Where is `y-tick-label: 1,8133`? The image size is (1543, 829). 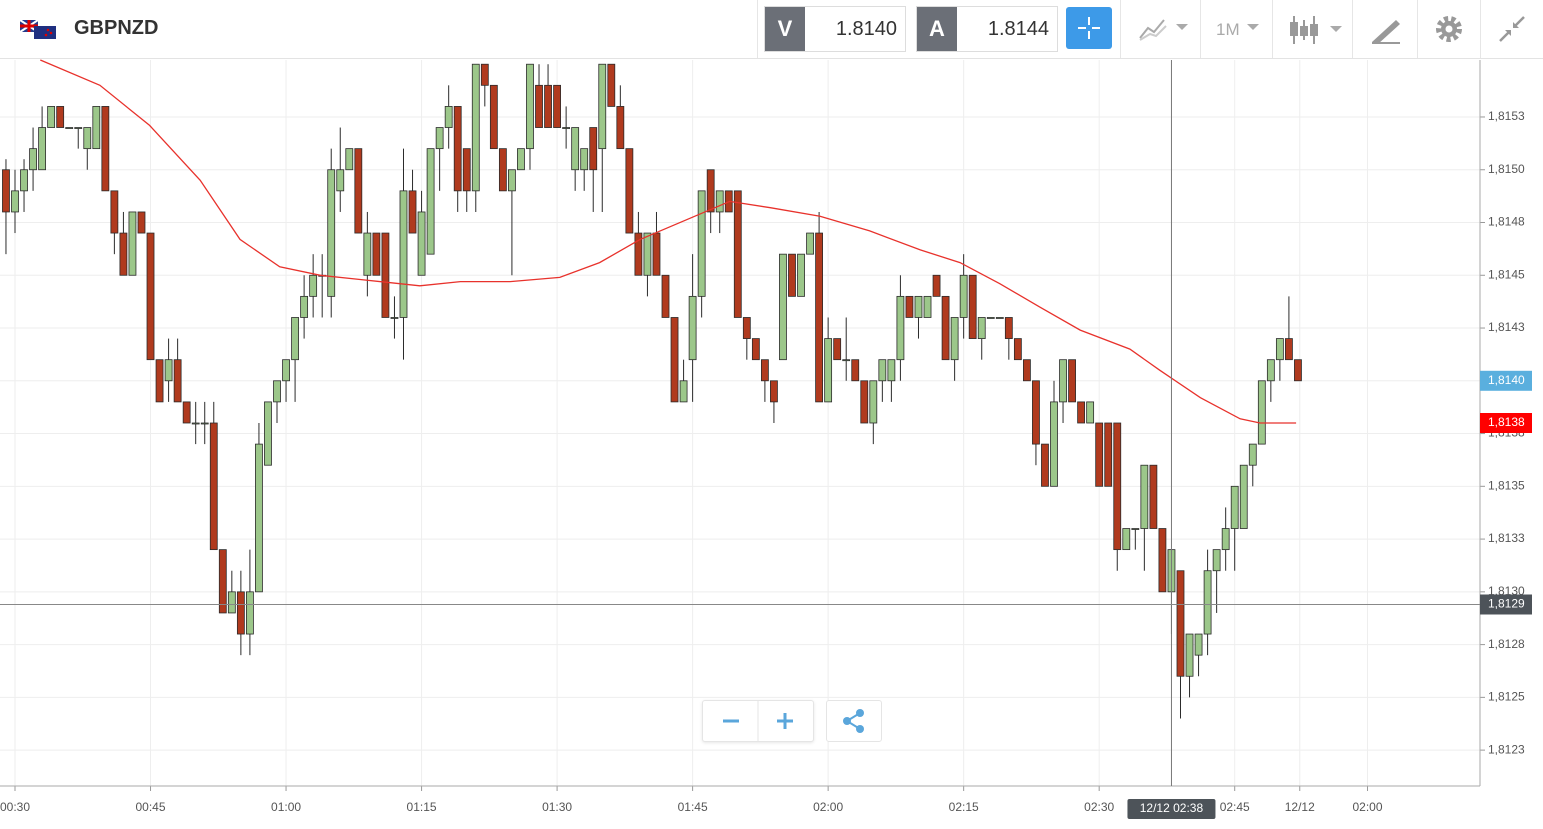
y-tick-label: 1,8133 is located at coordinates (1506, 538).